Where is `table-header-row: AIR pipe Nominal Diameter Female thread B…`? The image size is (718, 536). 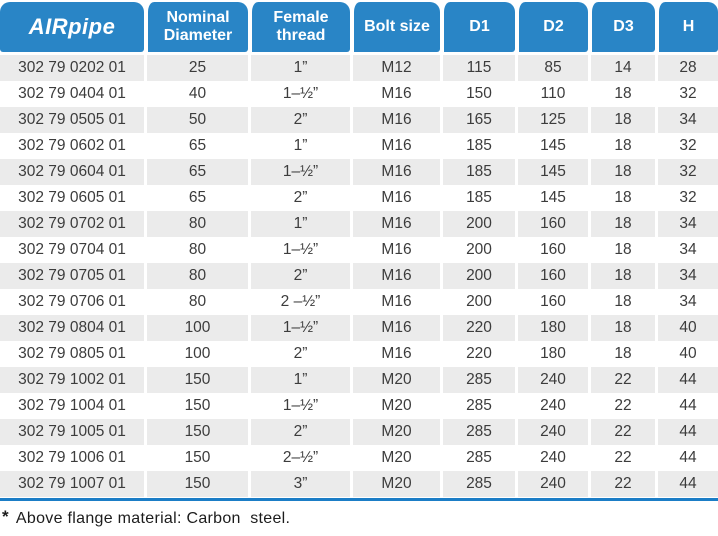
table-header-row: AIR pipe Nominal Diameter Female thread B… is located at coordinates (359, 27).